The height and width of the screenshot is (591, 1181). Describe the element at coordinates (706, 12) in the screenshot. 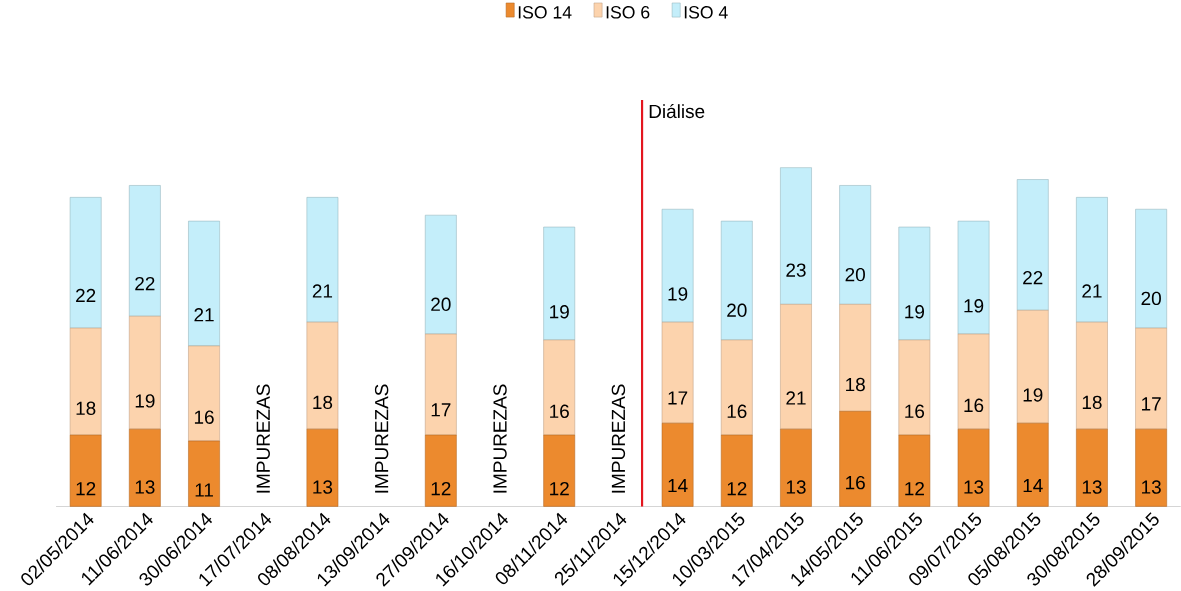

I see `legend-label: ISO 4` at that location.